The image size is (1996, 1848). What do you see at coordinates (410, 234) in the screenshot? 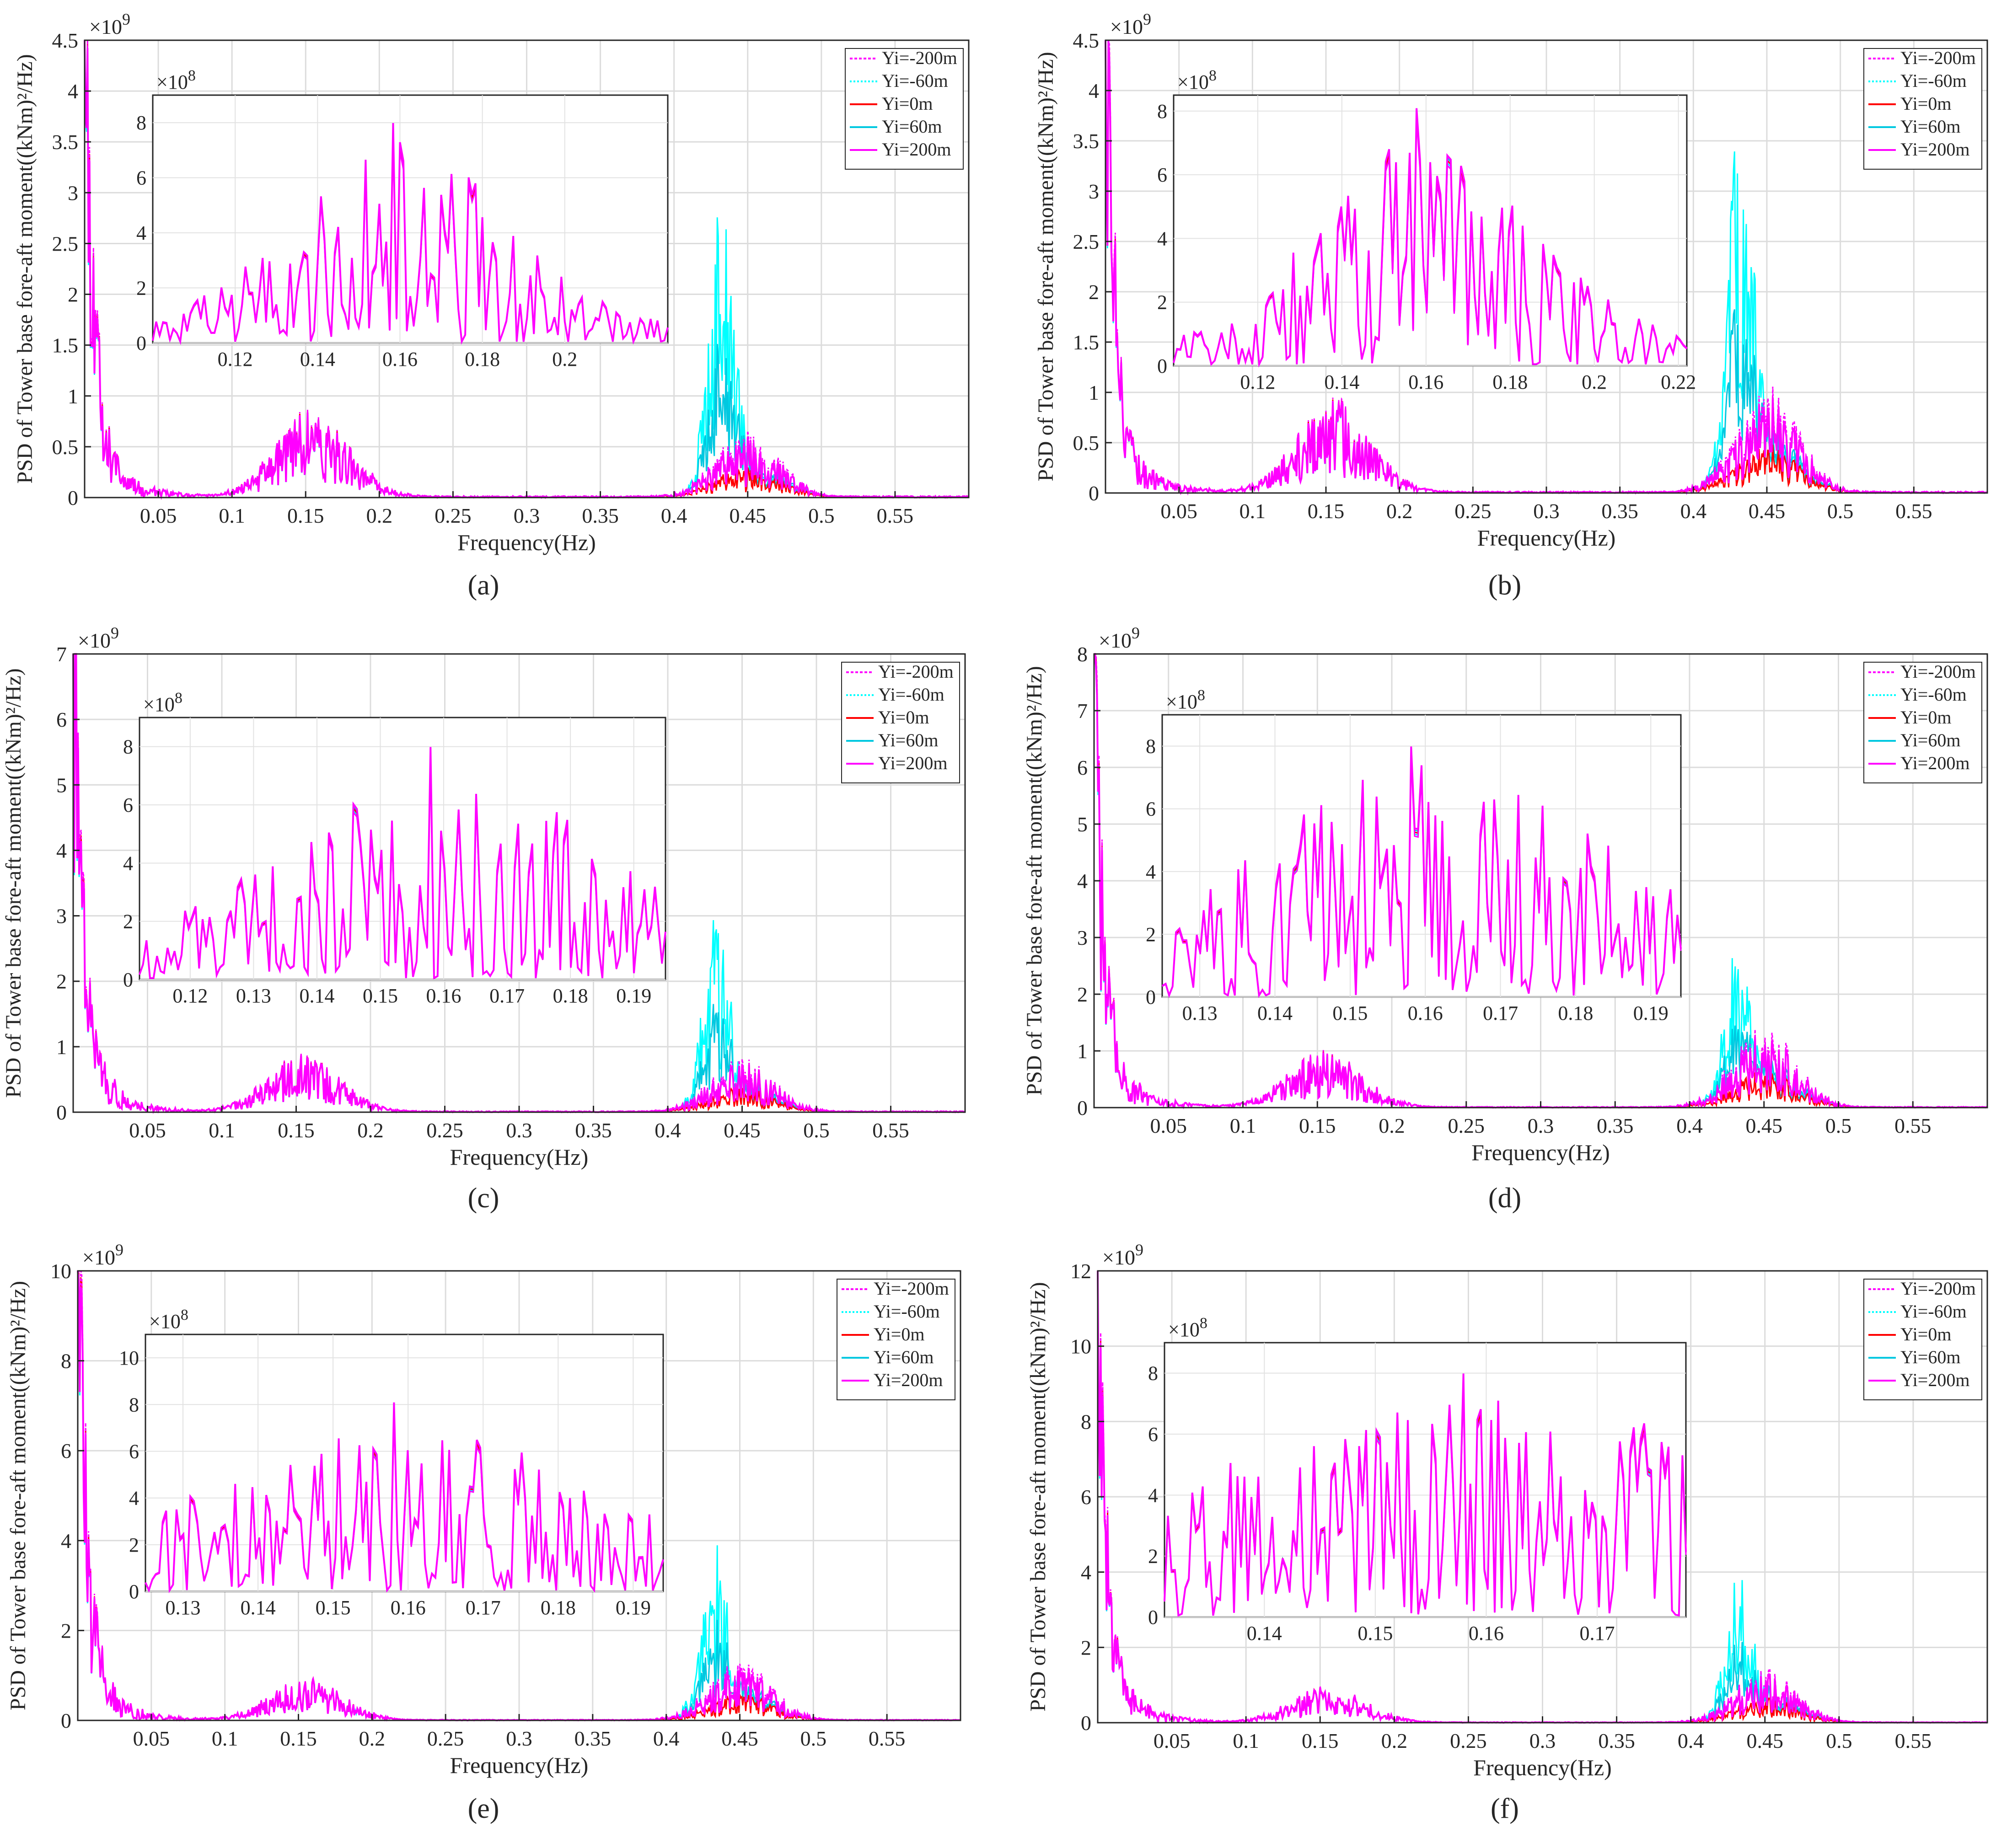
I see `inset-series-line` at bounding box center [410, 234].